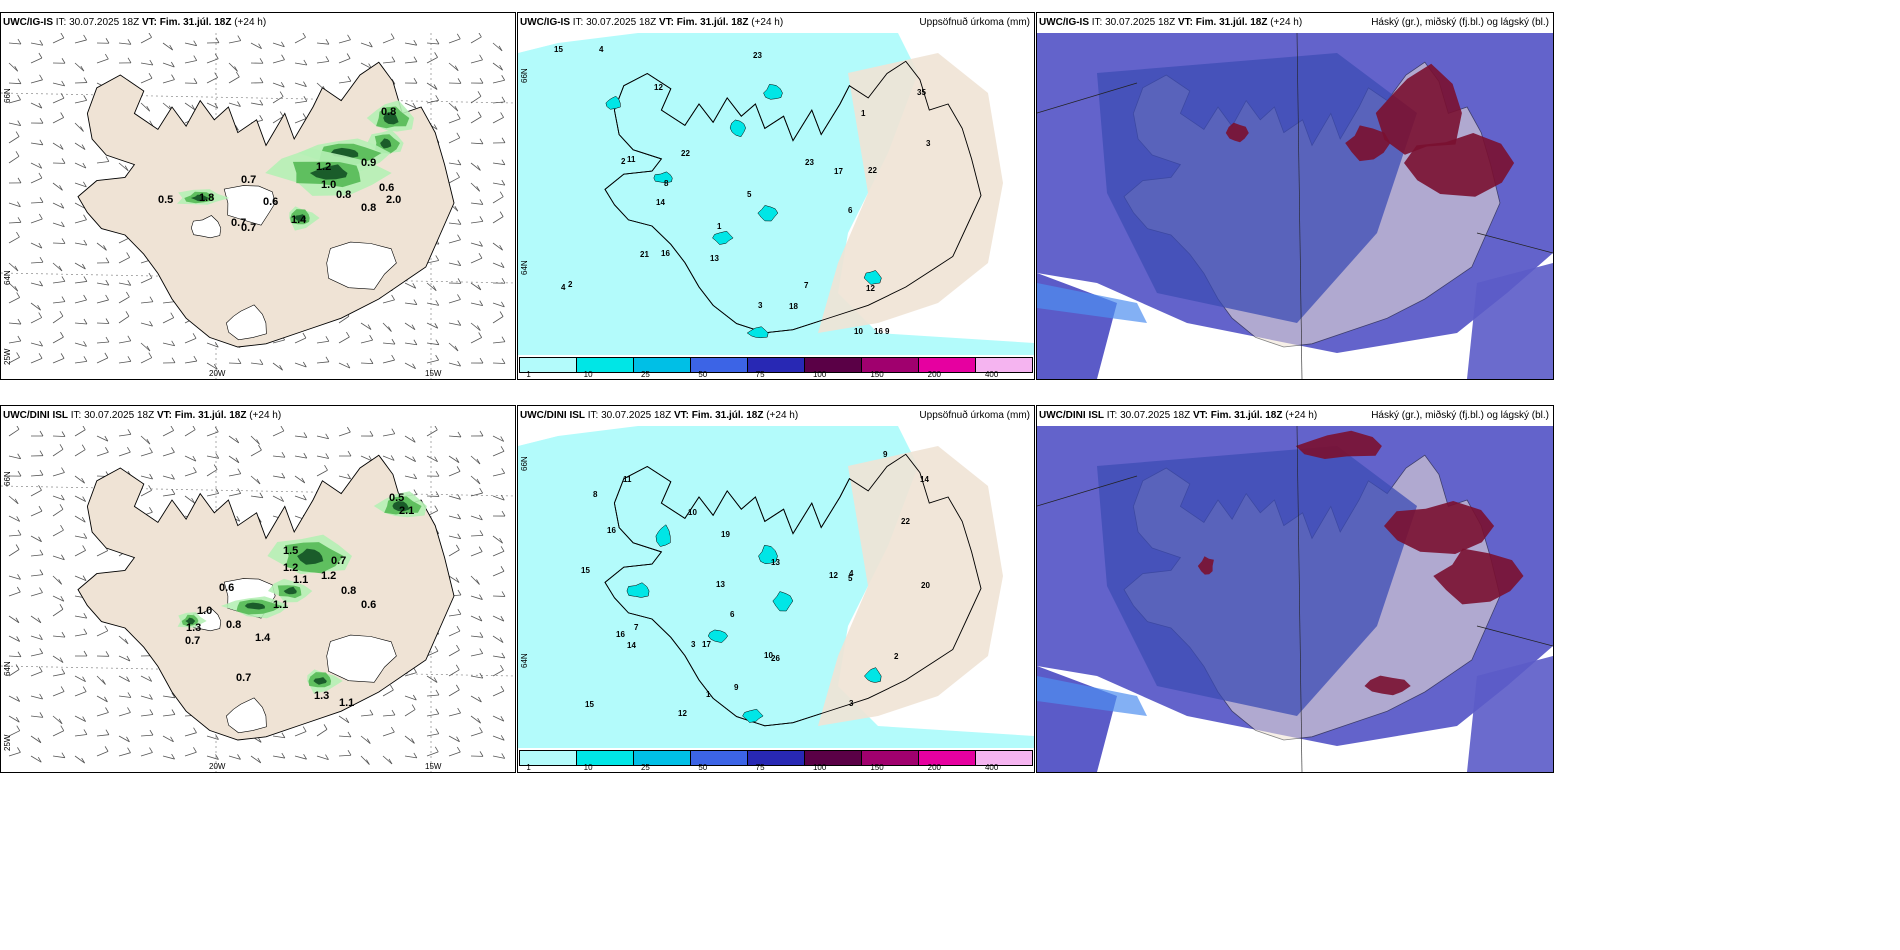 The image size is (1900, 950). I want to click on dry-area, so click(910, 586).